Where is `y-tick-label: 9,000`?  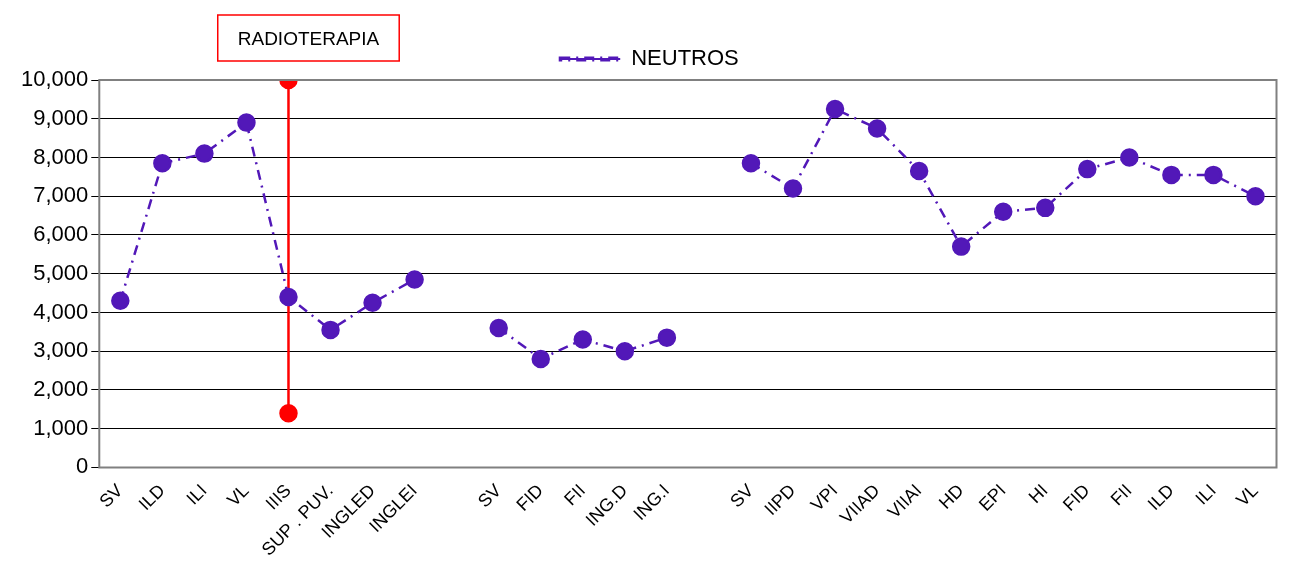
y-tick-label: 9,000 is located at coordinates (61, 117).